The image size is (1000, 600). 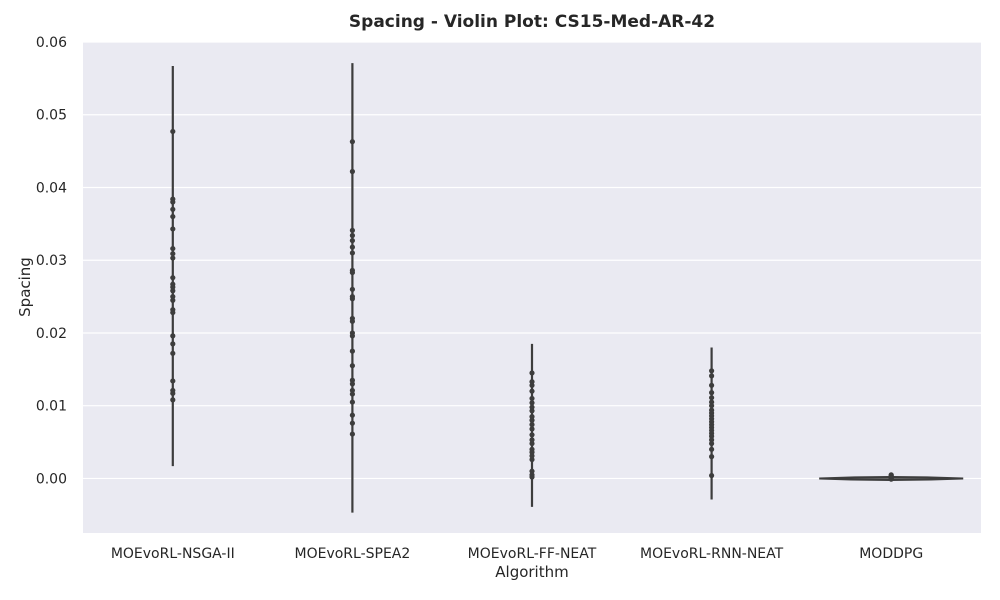 I want to click on y-tick-label: 0.05, so click(x=51, y=116).